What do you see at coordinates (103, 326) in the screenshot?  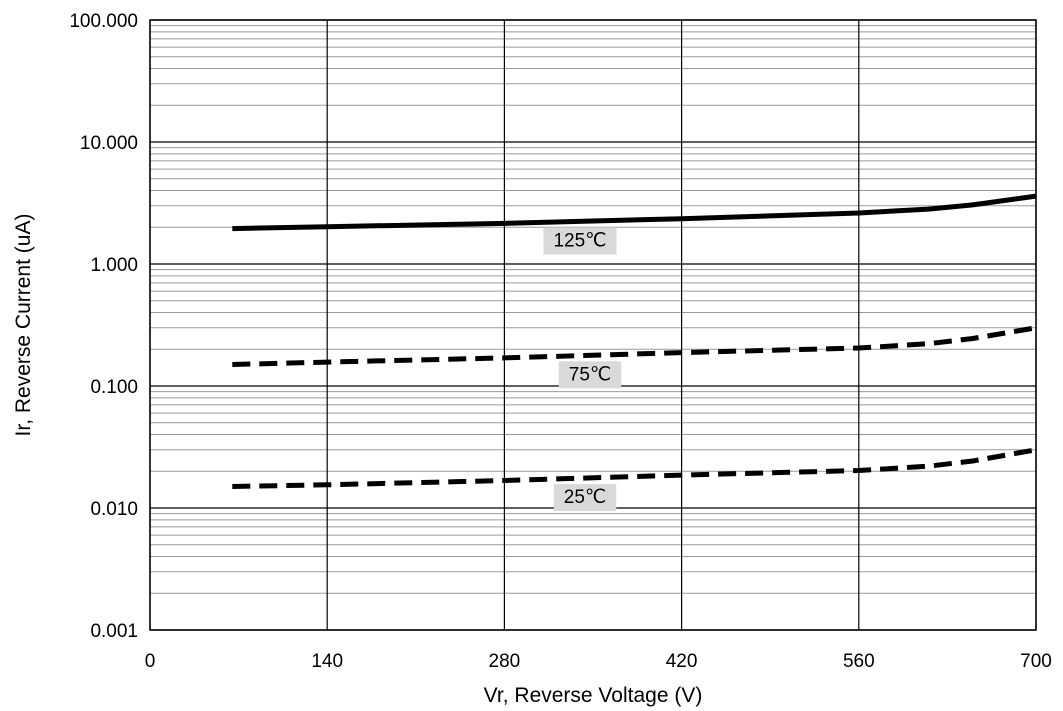 I see `y-tick-labels: 0.001 0.010 0.100 1.000 10.000 100.000` at bounding box center [103, 326].